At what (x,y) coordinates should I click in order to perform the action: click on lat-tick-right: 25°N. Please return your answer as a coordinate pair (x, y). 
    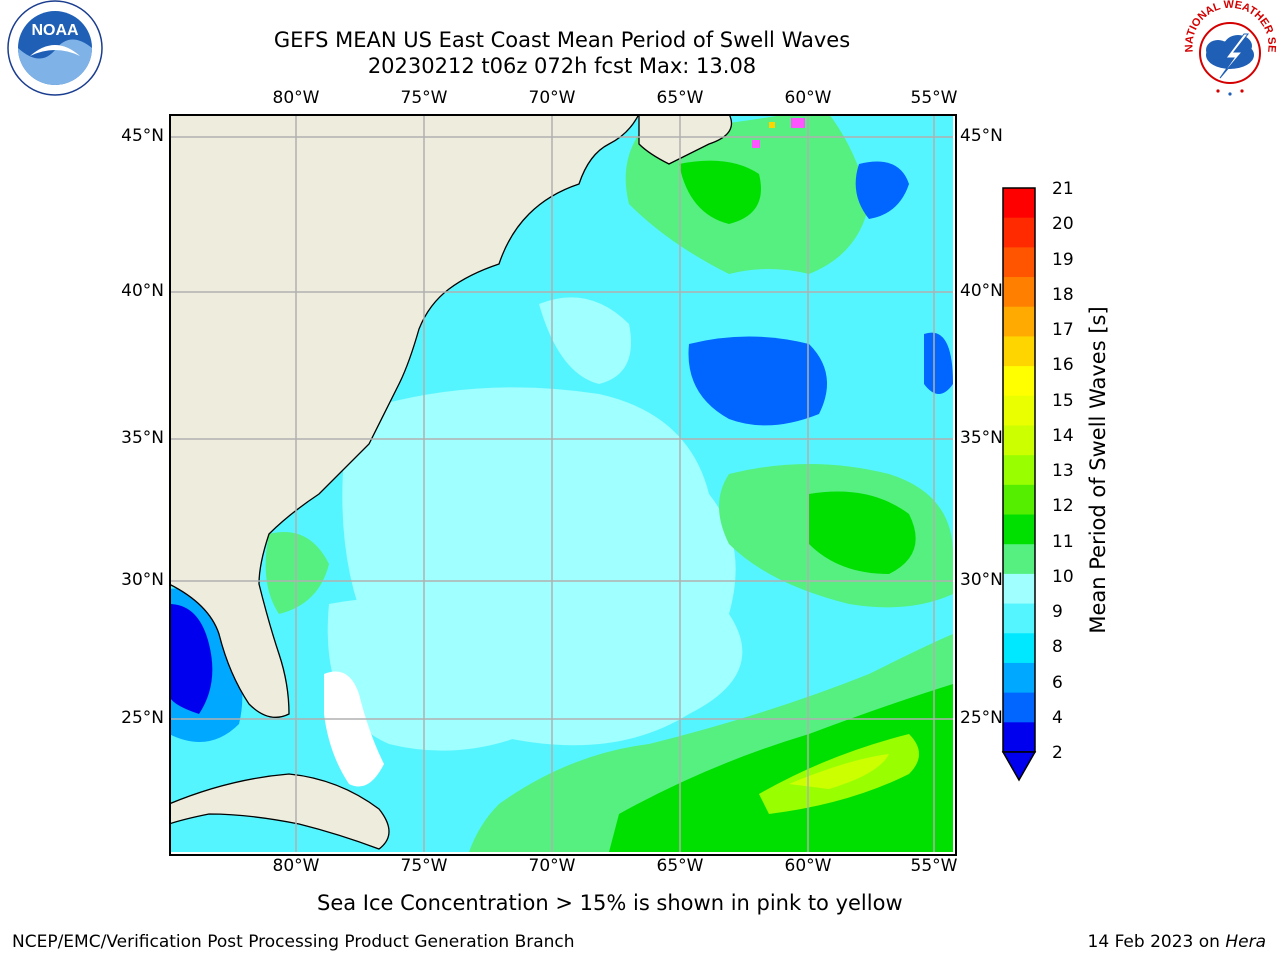
    Looking at the image, I should click on (981, 718).